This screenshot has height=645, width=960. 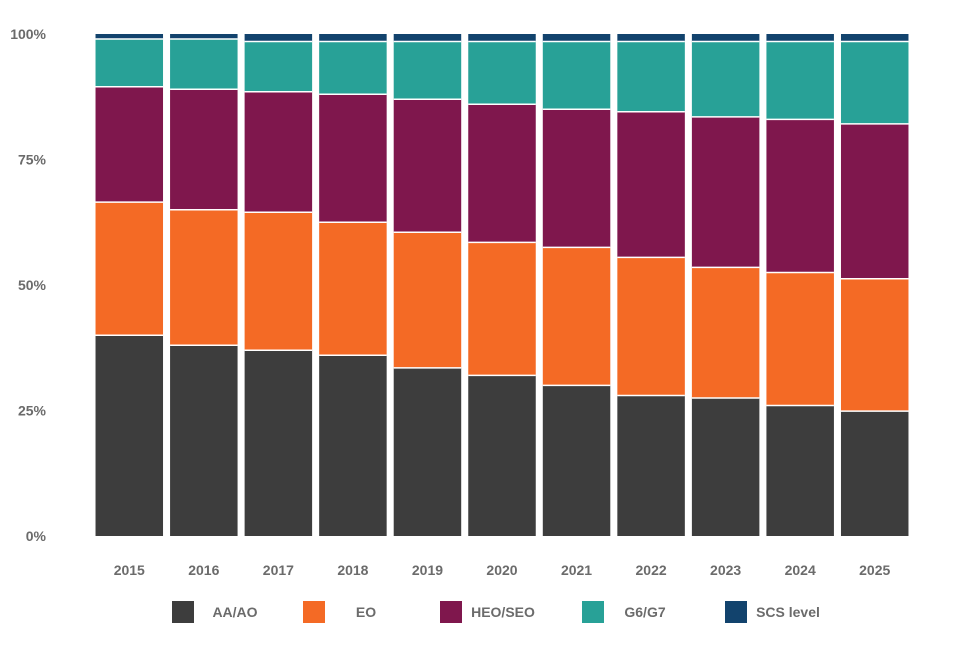 I want to click on legend-label: EO, so click(x=366, y=612).